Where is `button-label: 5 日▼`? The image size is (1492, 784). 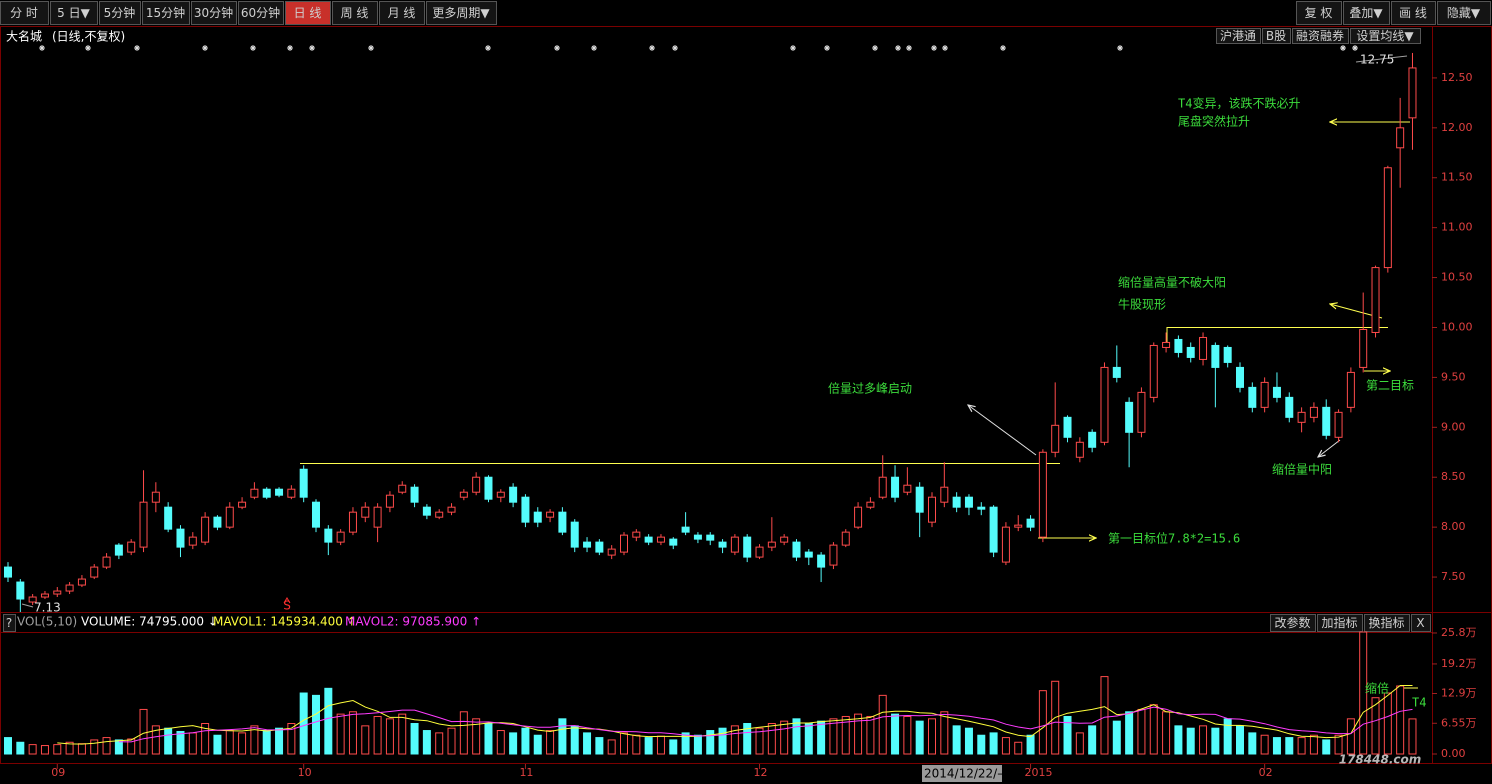
button-label: 5 日▼ is located at coordinates (73, 13).